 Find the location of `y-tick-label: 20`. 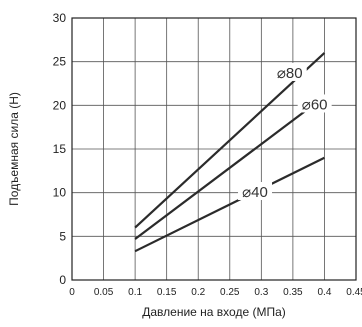

y-tick-label: 20 is located at coordinates (60, 105).